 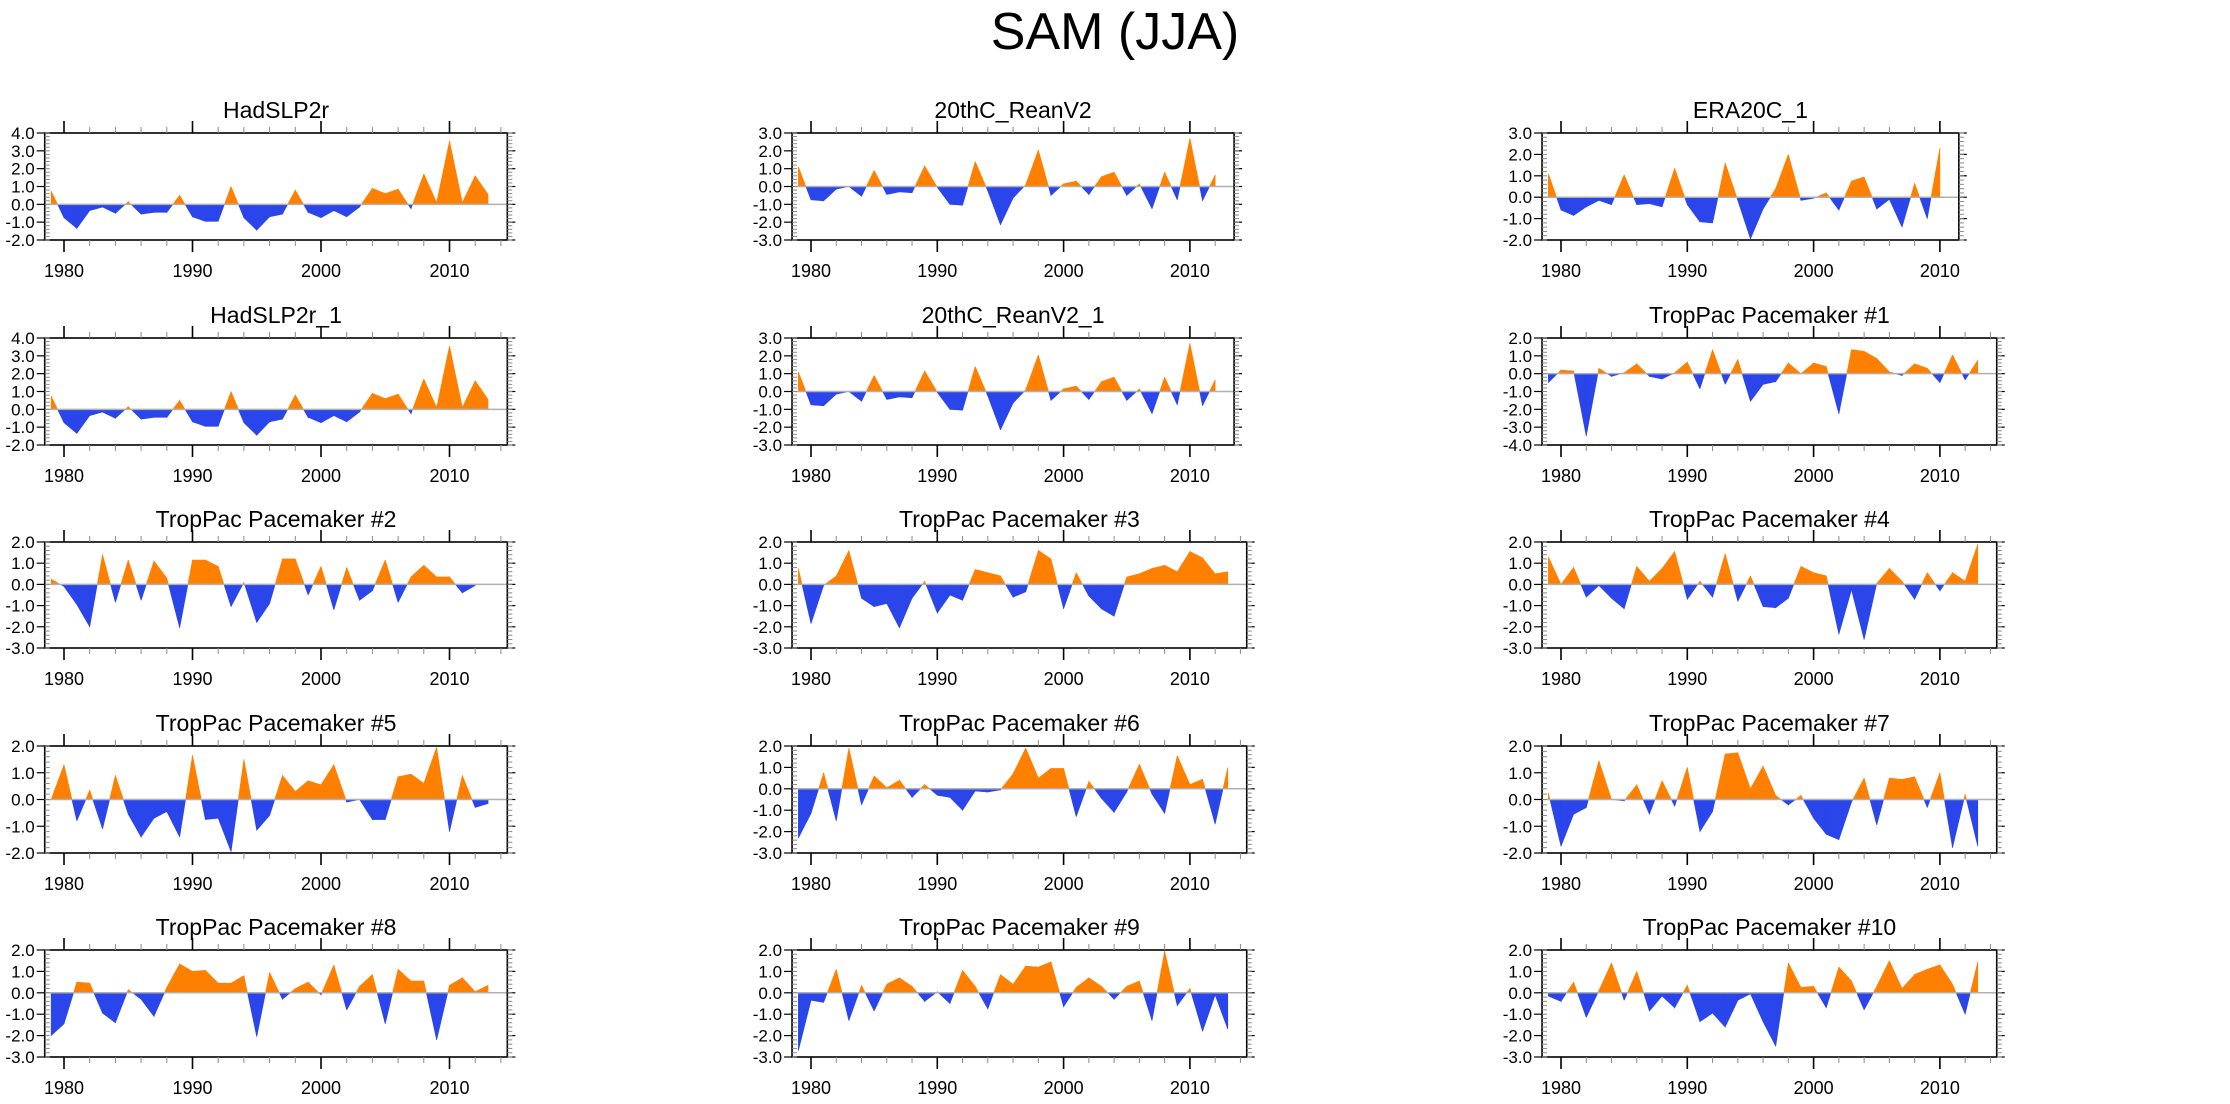 What do you see at coordinates (276, 110) in the screenshot?
I see `panel-title: HadSLP2r` at bounding box center [276, 110].